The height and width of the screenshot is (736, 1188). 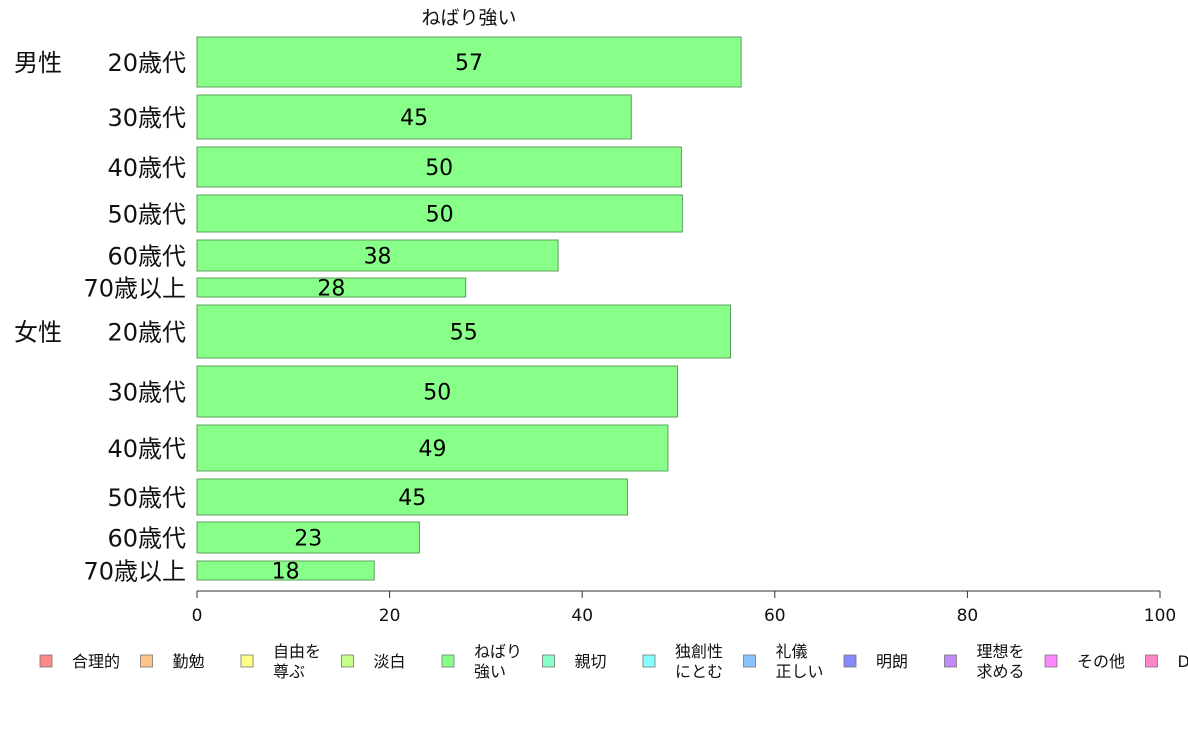 I want to click on bar-value-label: 57, so click(x=469, y=63).